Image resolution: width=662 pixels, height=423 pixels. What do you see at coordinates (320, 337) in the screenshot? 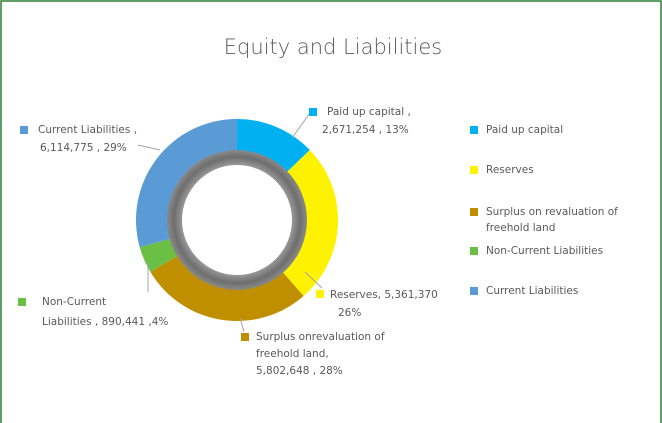
I see `data-label: Surplus onrevaluation of` at bounding box center [320, 337].